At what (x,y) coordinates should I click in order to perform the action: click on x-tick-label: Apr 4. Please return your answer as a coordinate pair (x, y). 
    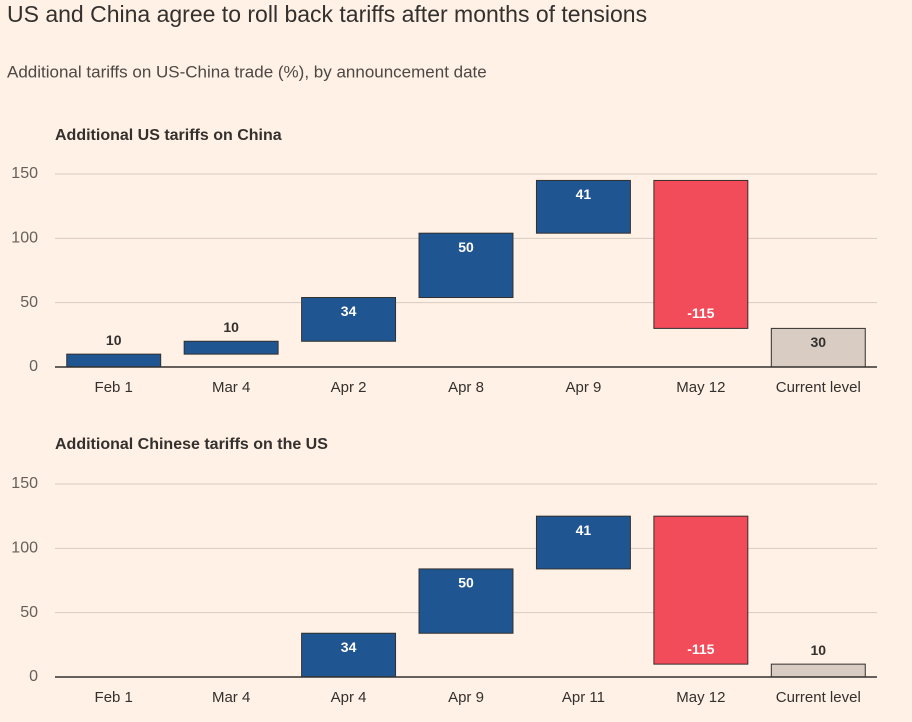
    Looking at the image, I should click on (349, 697).